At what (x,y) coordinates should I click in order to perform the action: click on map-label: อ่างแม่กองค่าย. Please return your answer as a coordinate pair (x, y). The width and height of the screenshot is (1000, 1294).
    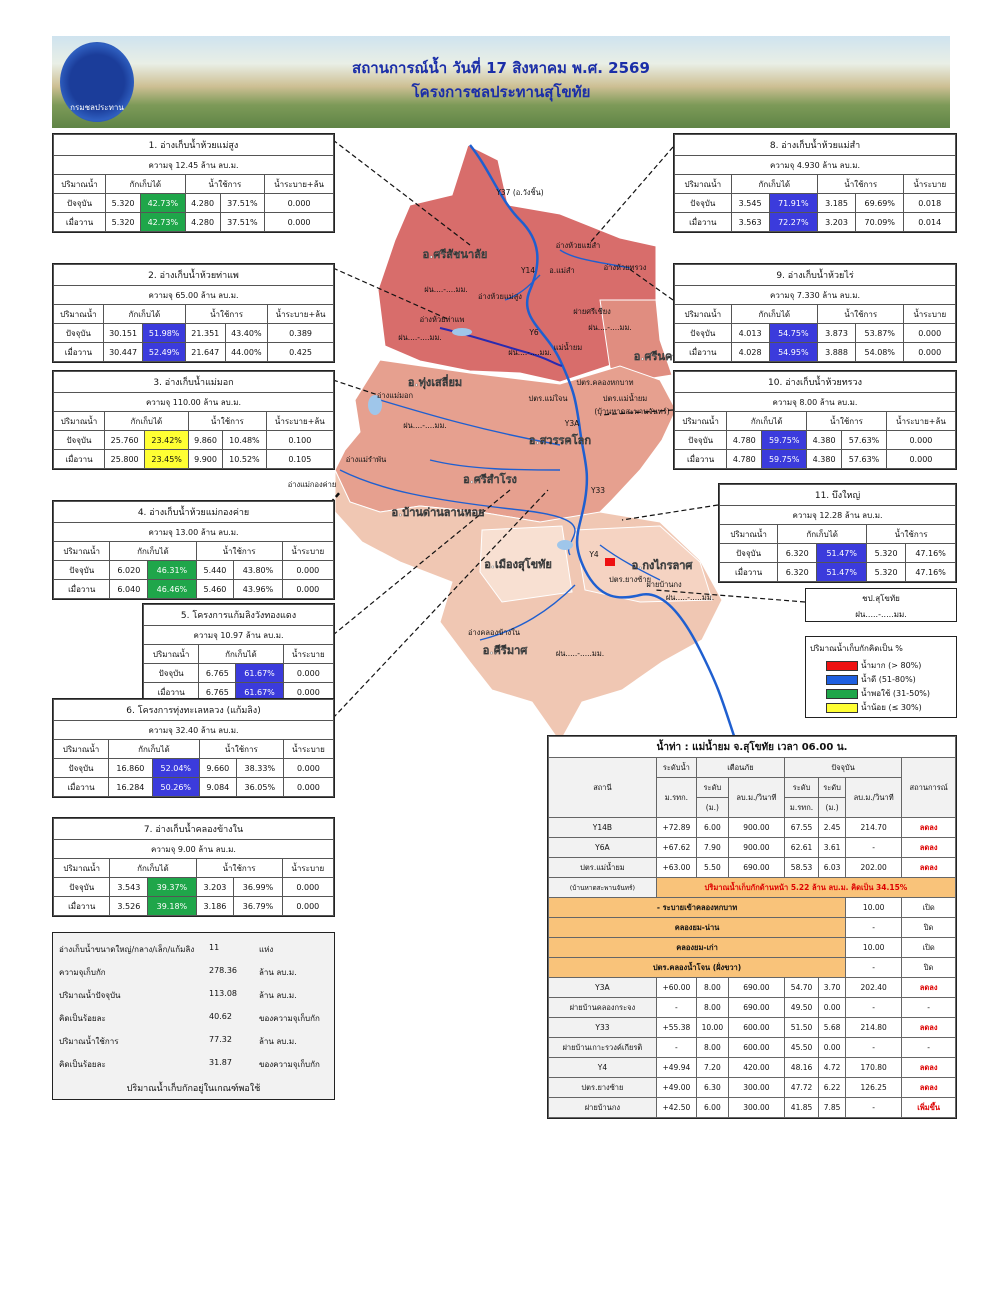
    Looking at the image, I should click on (312, 484).